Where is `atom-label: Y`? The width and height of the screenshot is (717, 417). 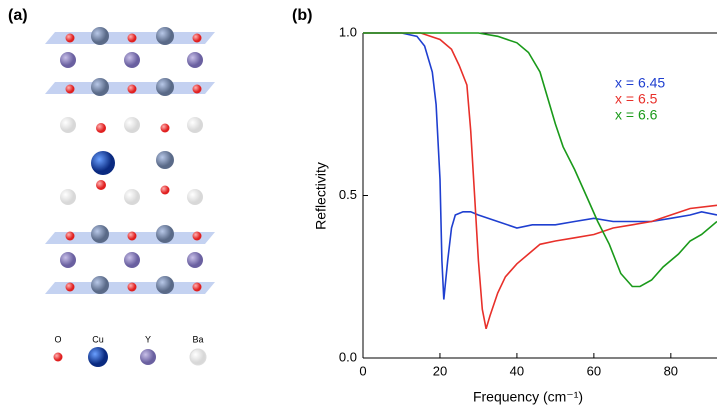 atom-label: Y is located at coordinates (148, 339).